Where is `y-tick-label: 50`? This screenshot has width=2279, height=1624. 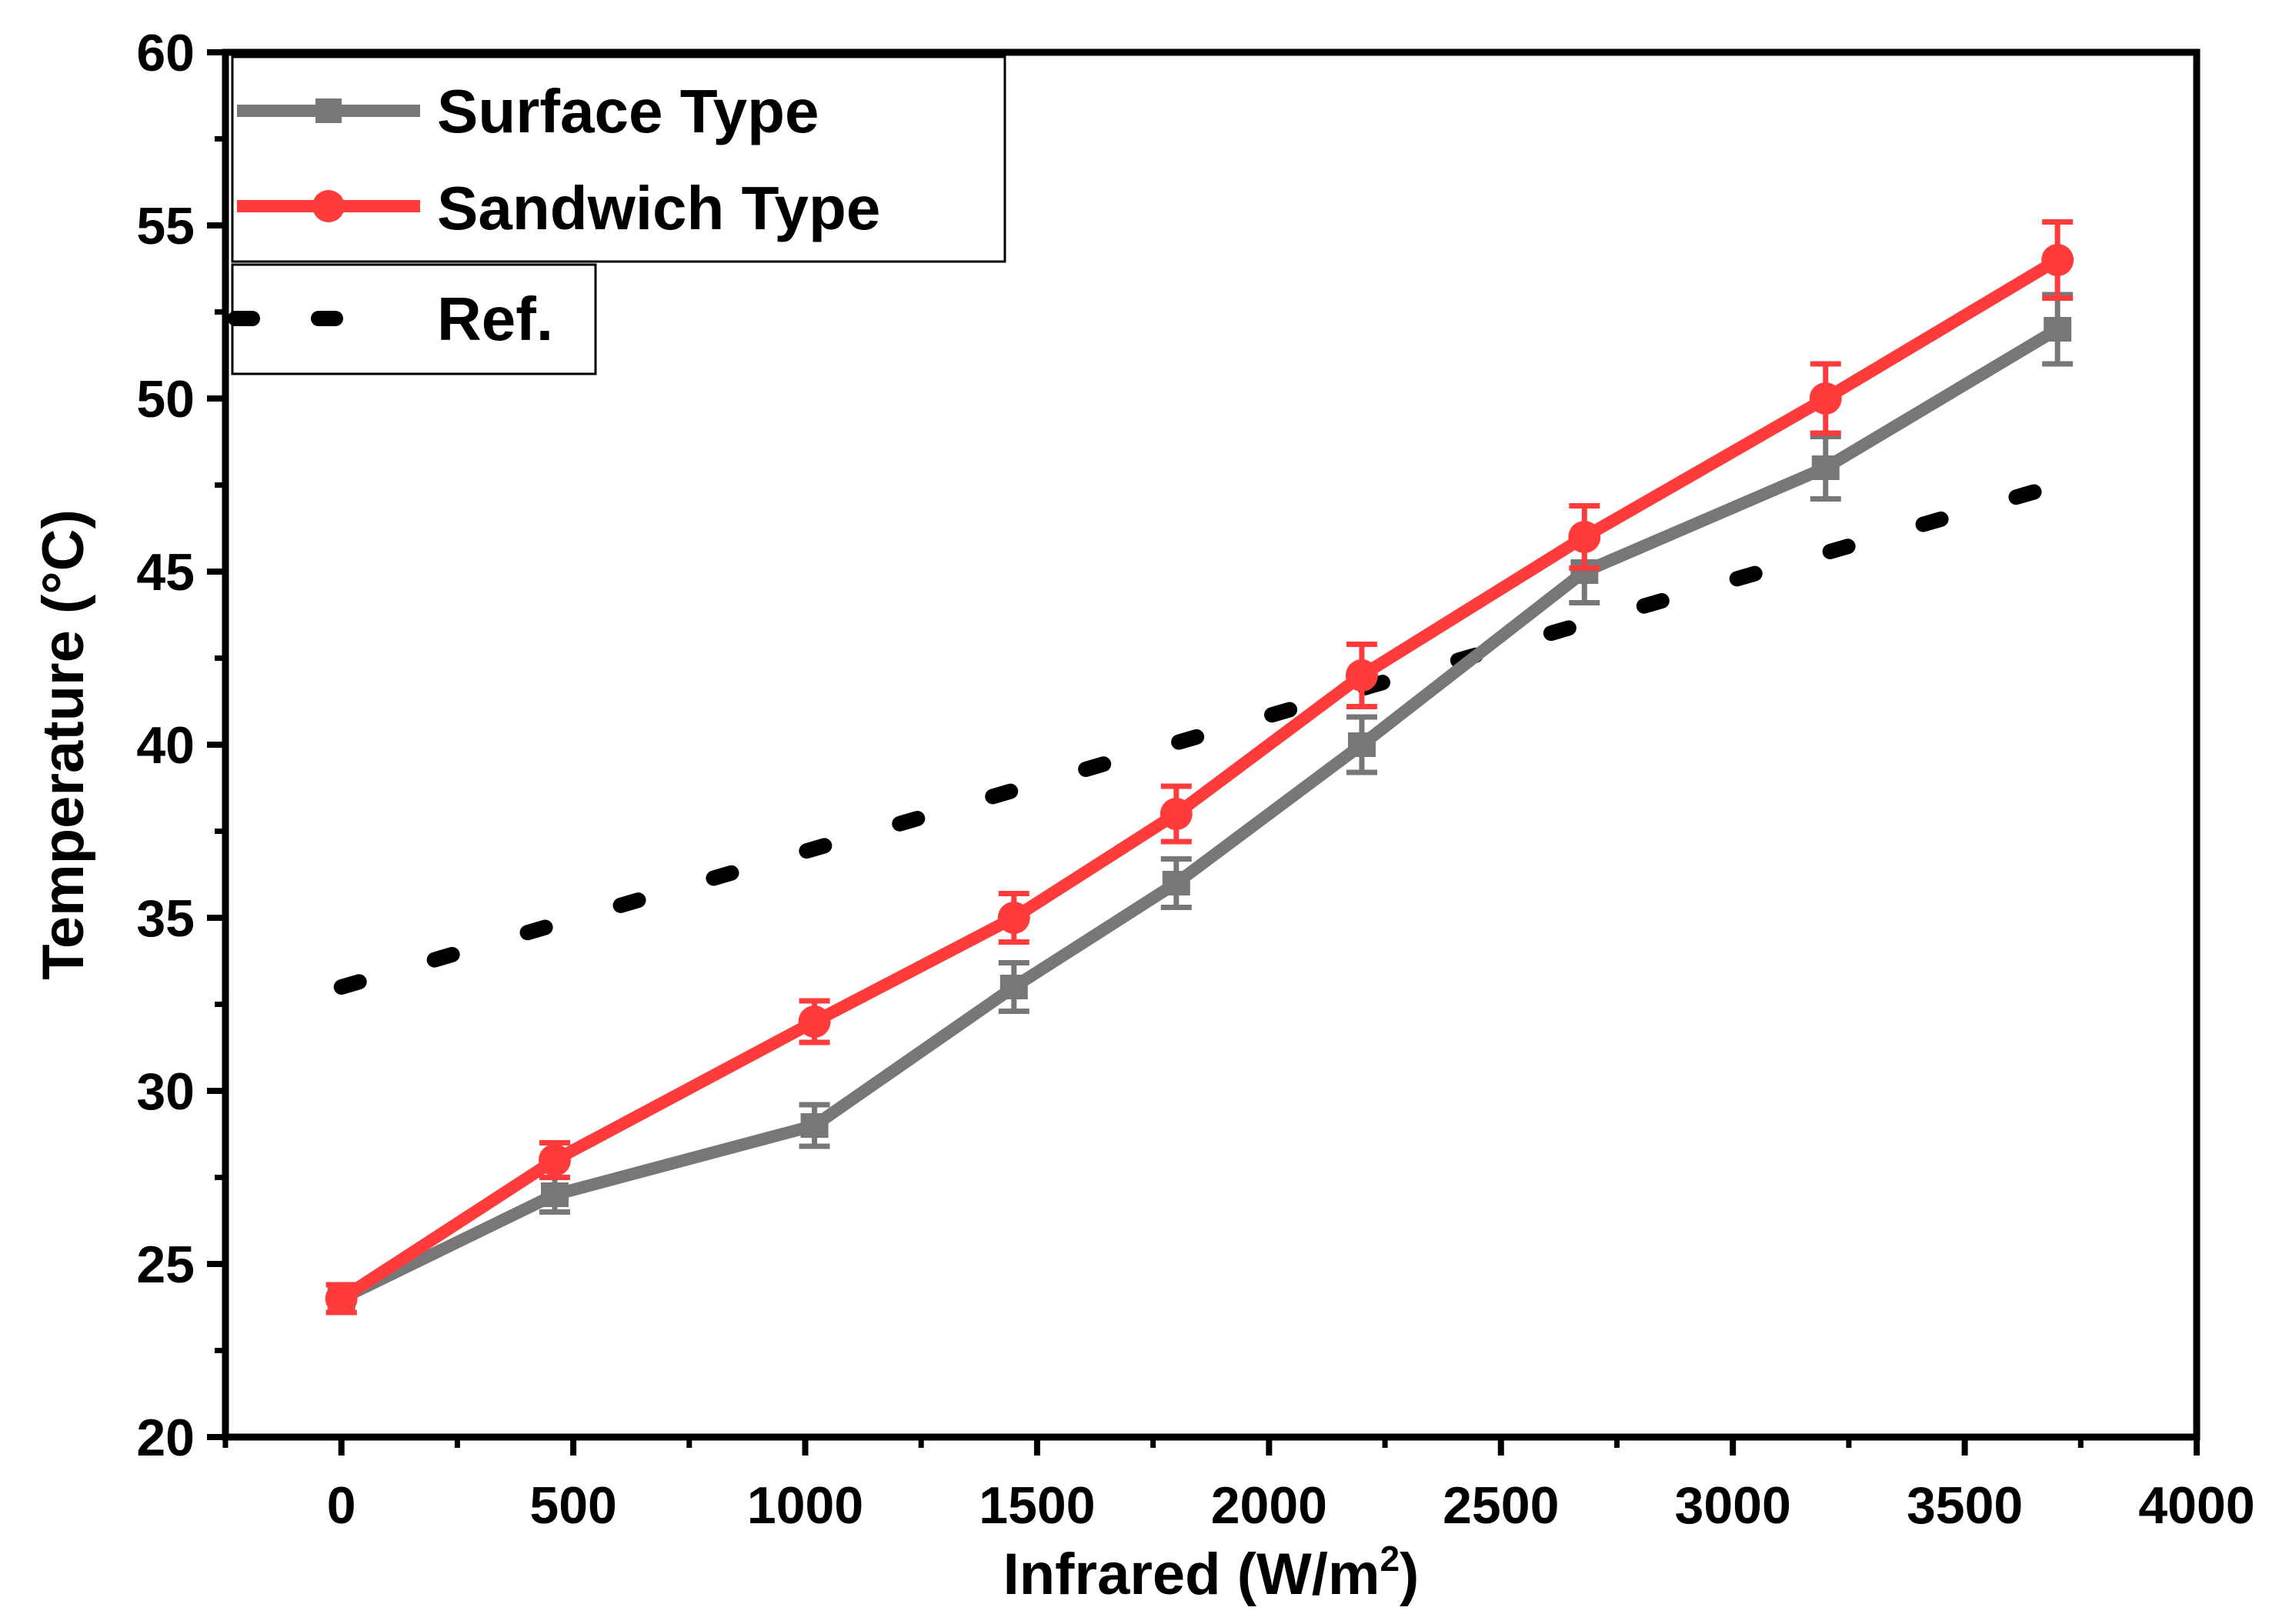 y-tick-label: 50 is located at coordinates (165, 399).